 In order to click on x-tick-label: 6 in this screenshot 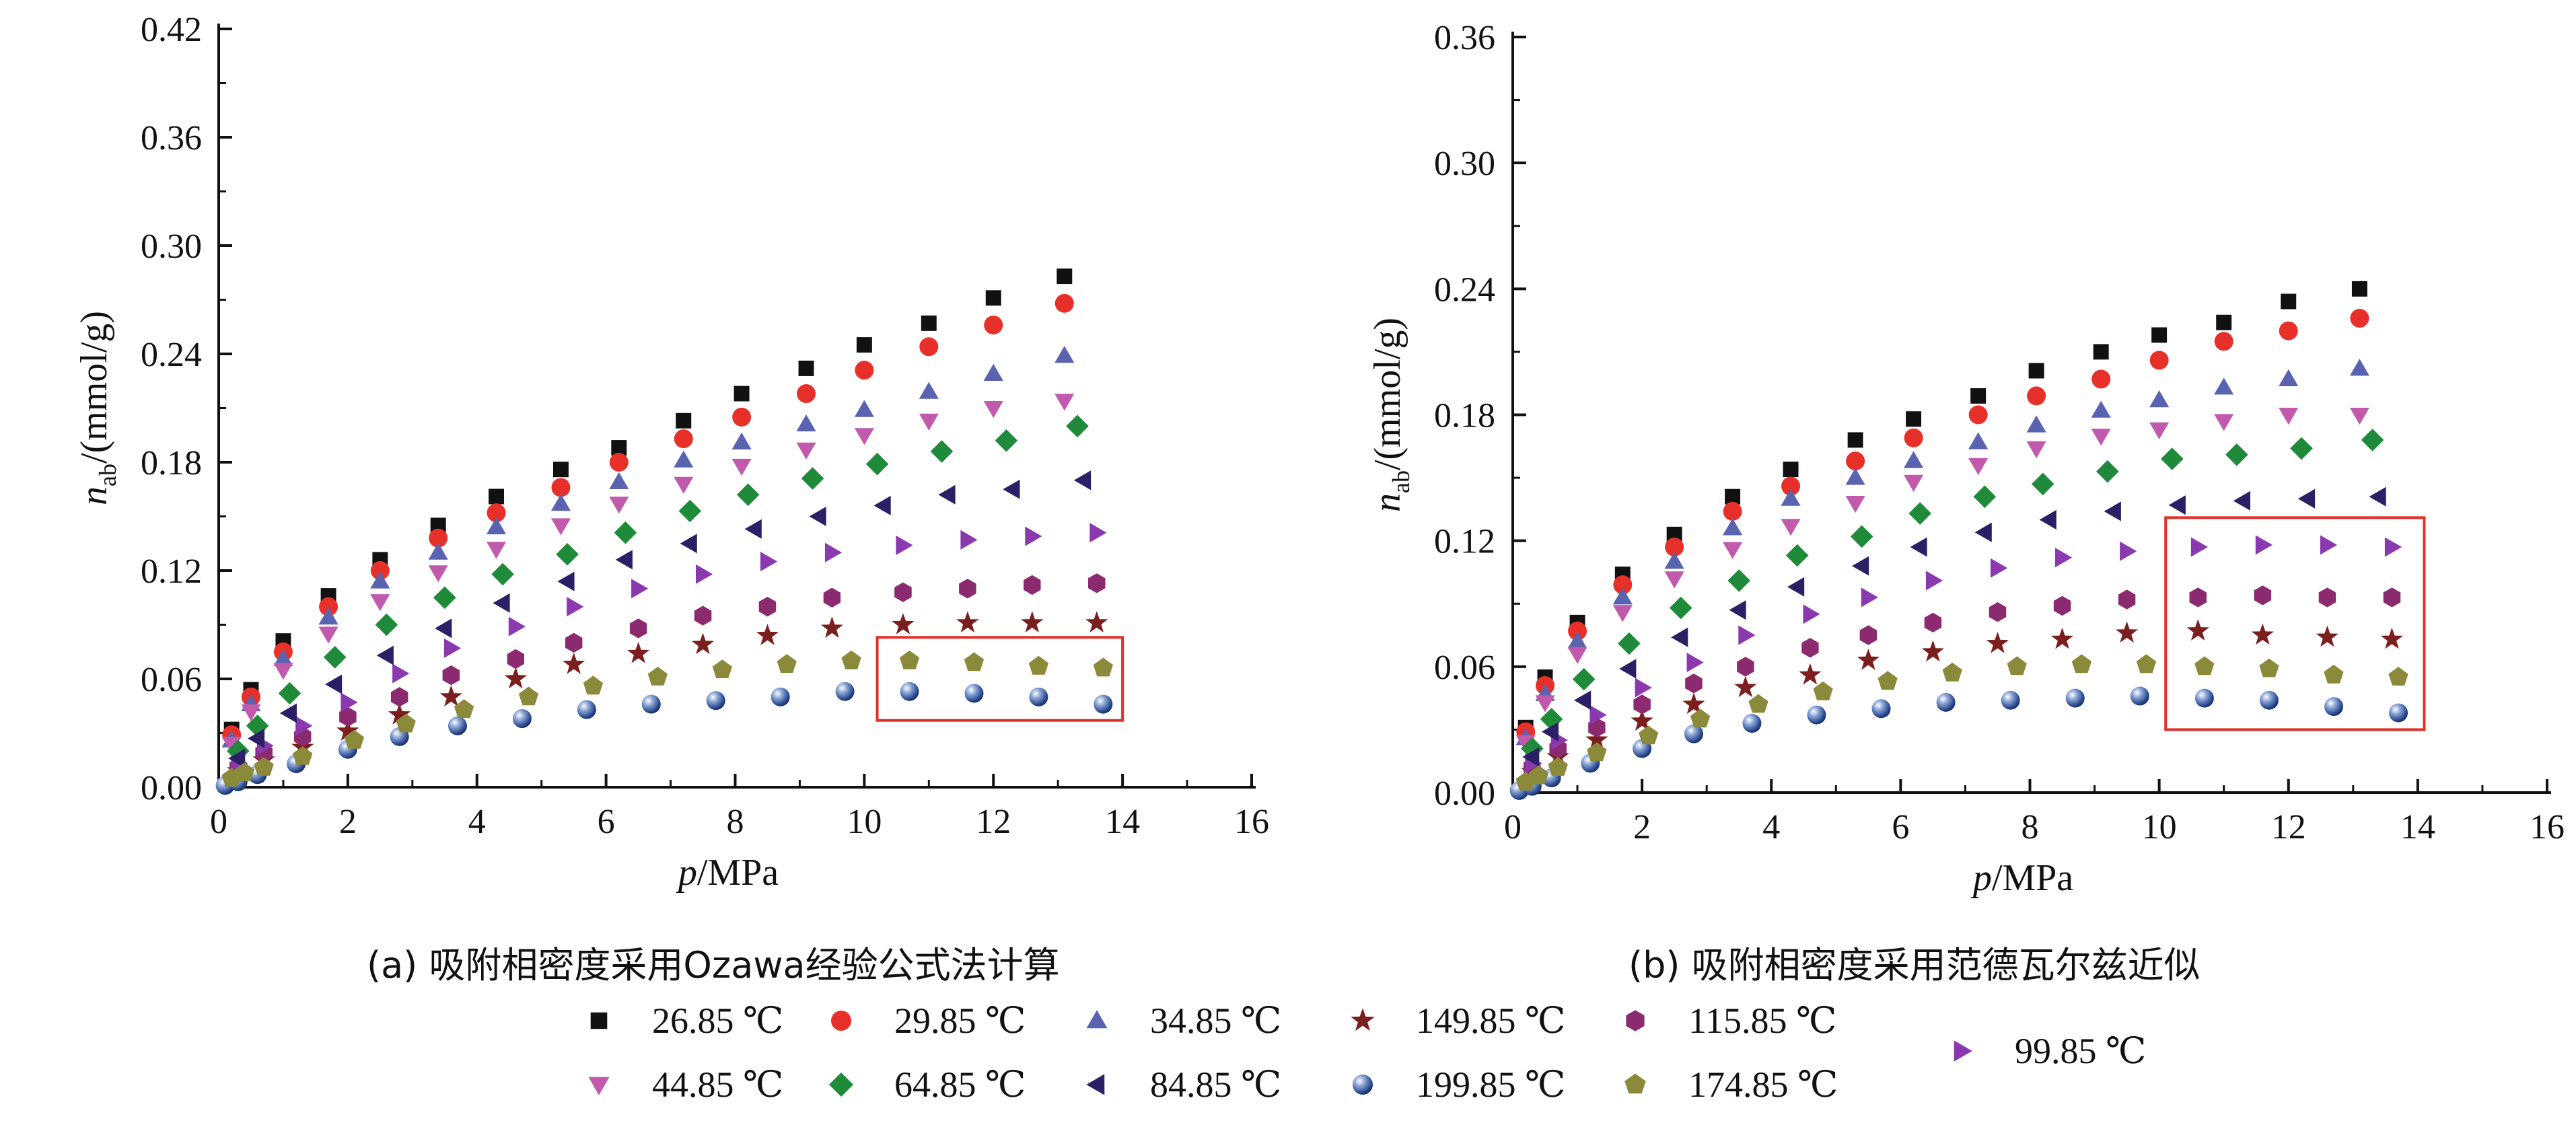, I will do `click(1900, 827)`.